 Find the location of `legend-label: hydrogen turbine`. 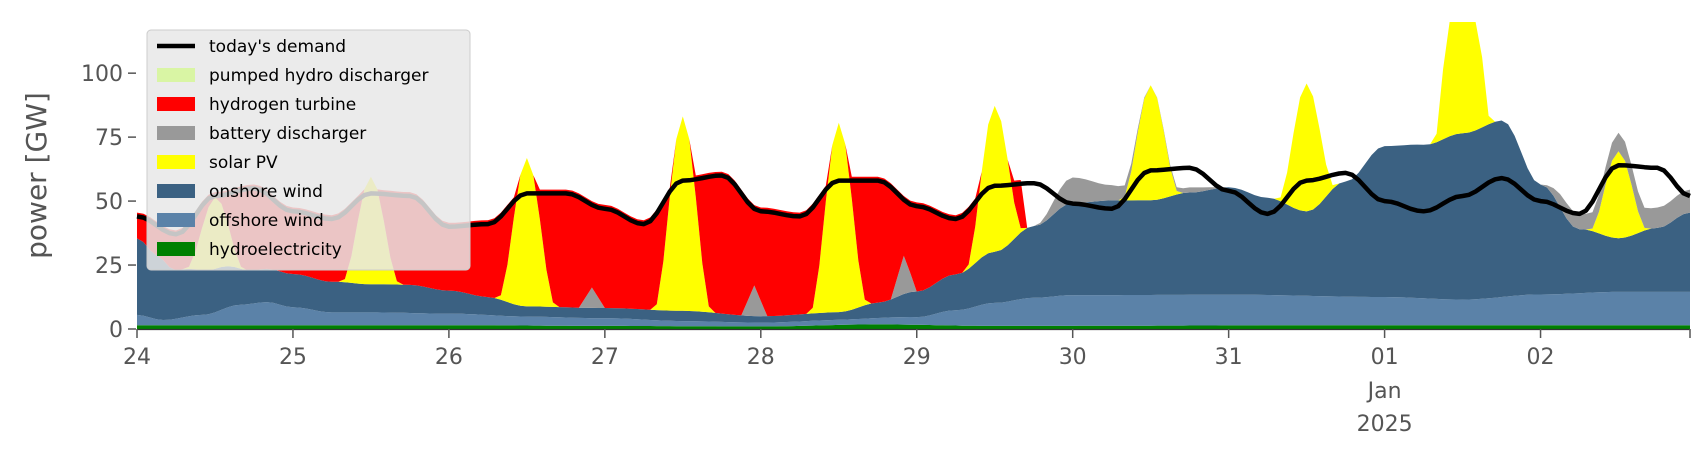

legend-label: hydrogen turbine is located at coordinates (282, 105).